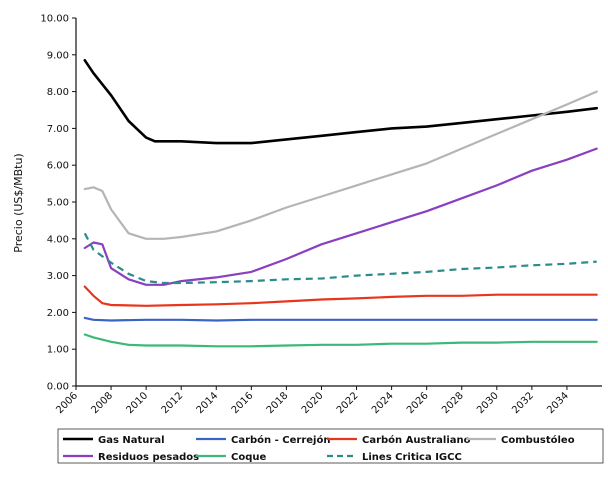 This screenshot has height=491, width=608. Describe the element at coordinates (102, 403) in the screenshot. I see `x-tick-label: 2008` at that location.